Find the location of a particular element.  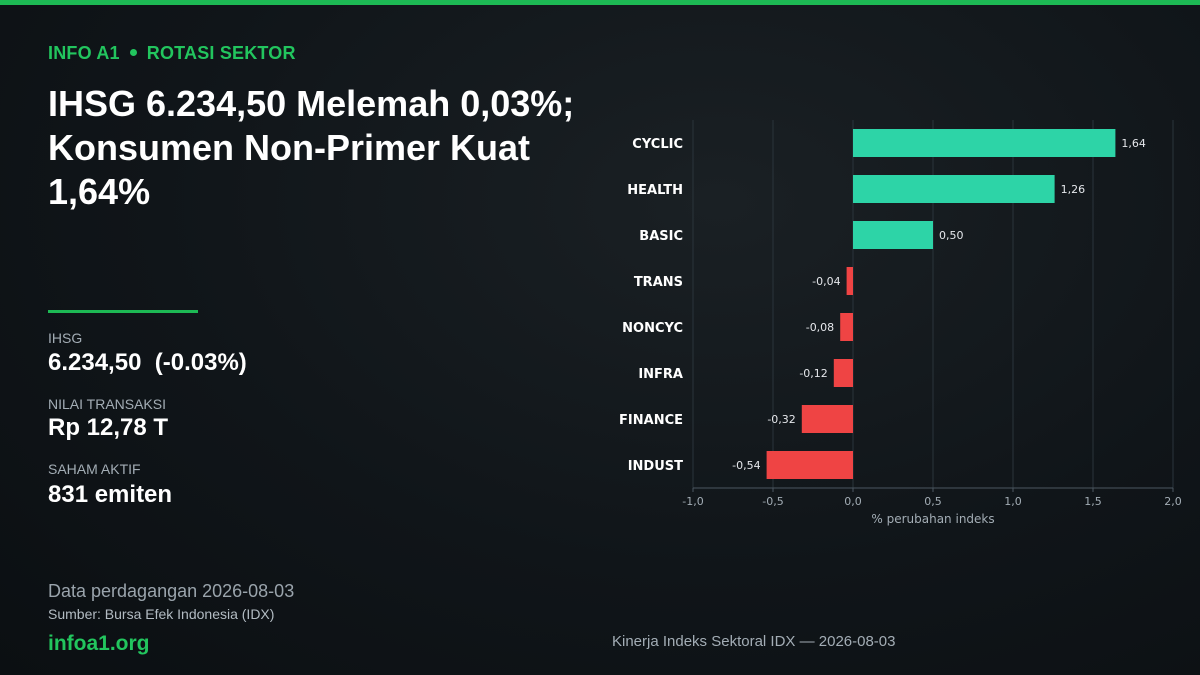

brand-link: infoa1.org is located at coordinates (99, 643).